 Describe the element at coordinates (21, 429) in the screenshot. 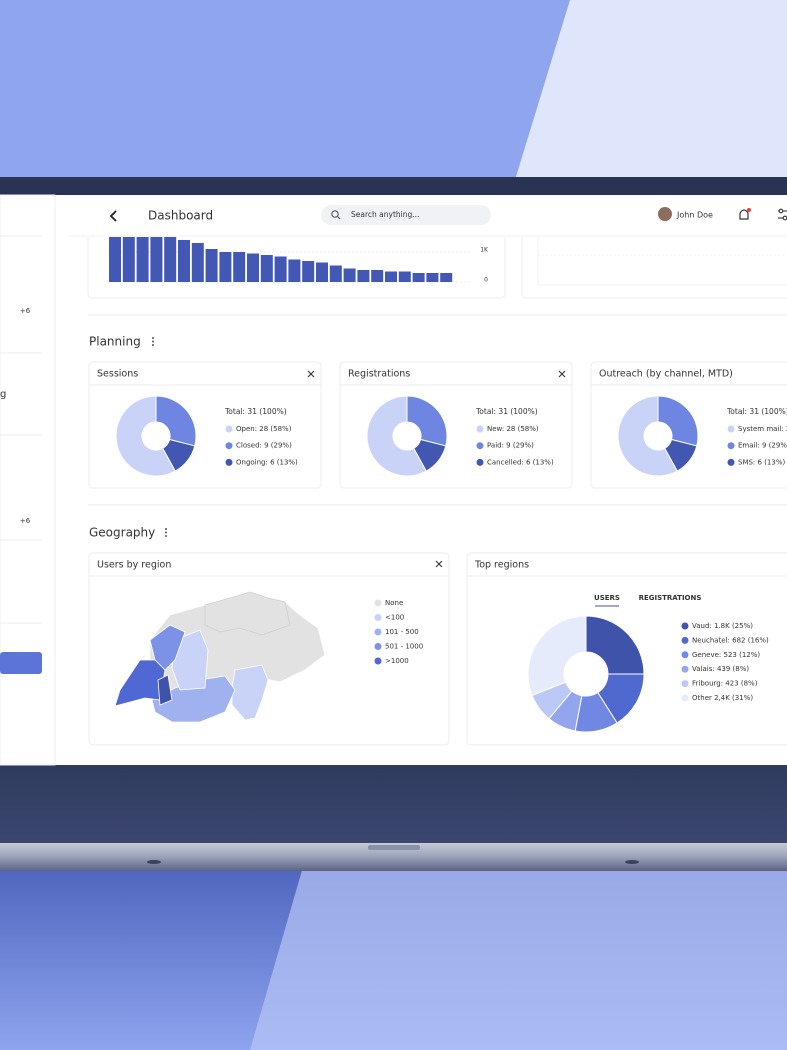

I see `sidebar-dividers` at that location.